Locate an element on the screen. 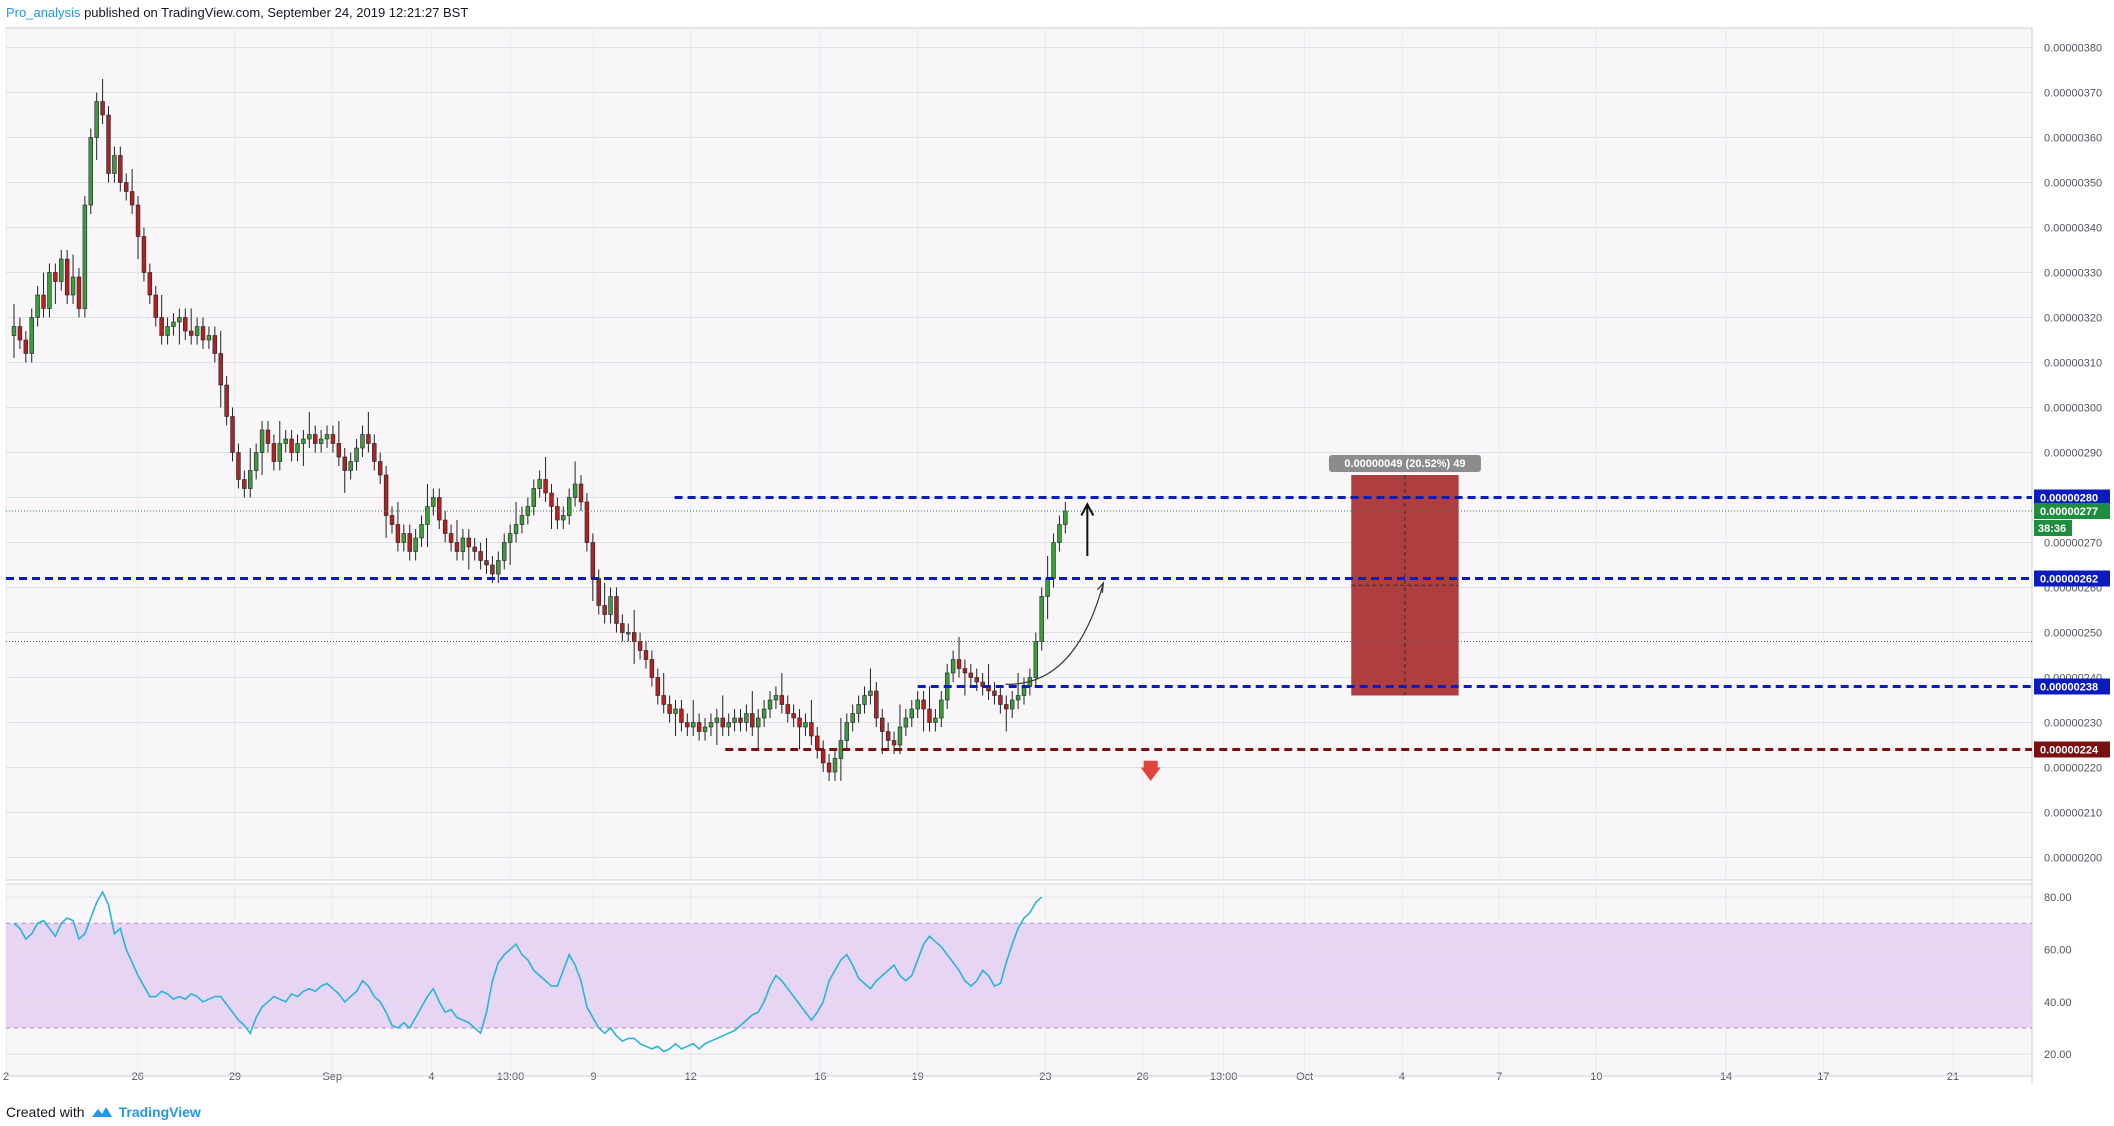 The height and width of the screenshot is (1126, 2114). price-tick-label: 0.00000210 is located at coordinates (2073, 814).